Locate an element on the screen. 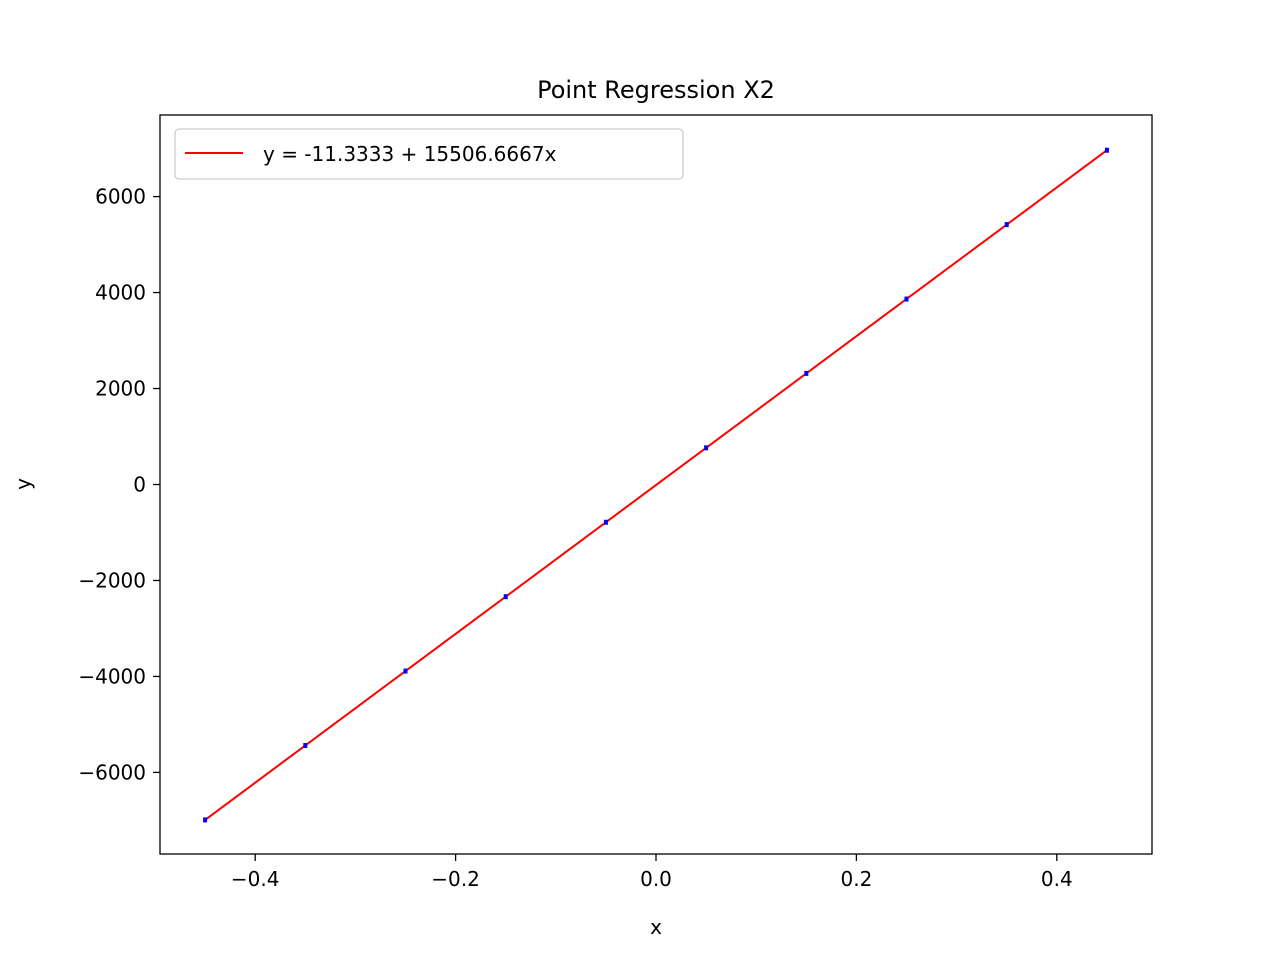  y-tick-label: 2000 is located at coordinates (120, 389).